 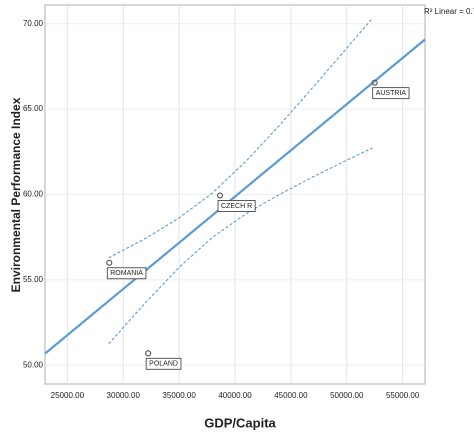 What do you see at coordinates (124, 395) in the screenshot?
I see `x-tick-label: 30000.00` at bounding box center [124, 395].